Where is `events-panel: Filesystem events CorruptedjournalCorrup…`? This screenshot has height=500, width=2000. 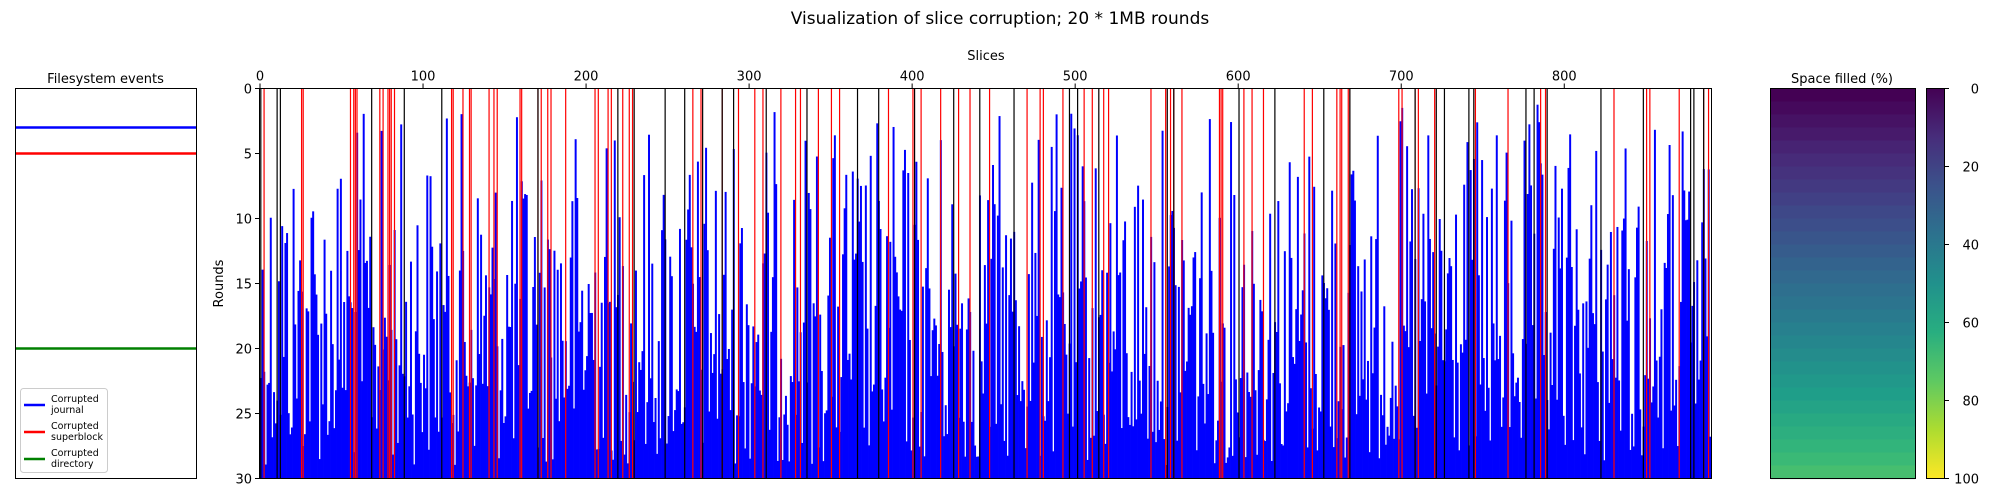
events-panel: Filesystem events CorruptedjournalCorrup… is located at coordinates (106, 275).